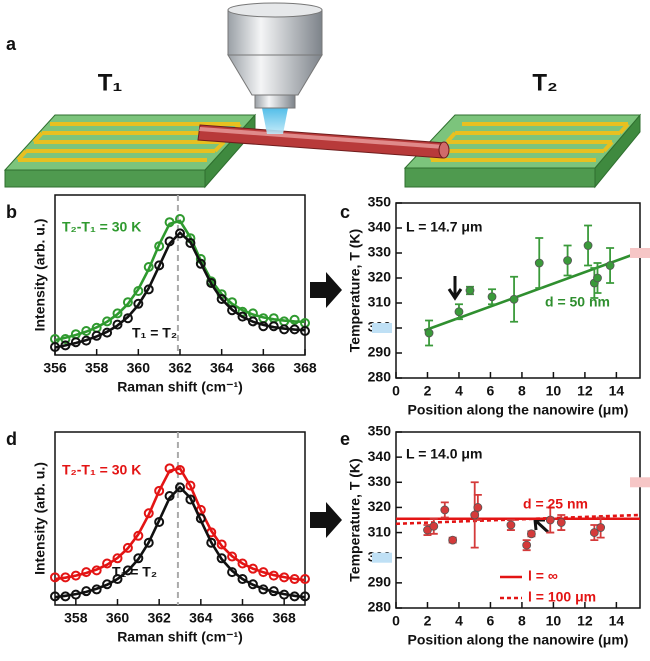 The width and height of the screenshot is (650, 661). What do you see at coordinates (500, 177) in the screenshot?
I see `board-side` at bounding box center [500, 177].